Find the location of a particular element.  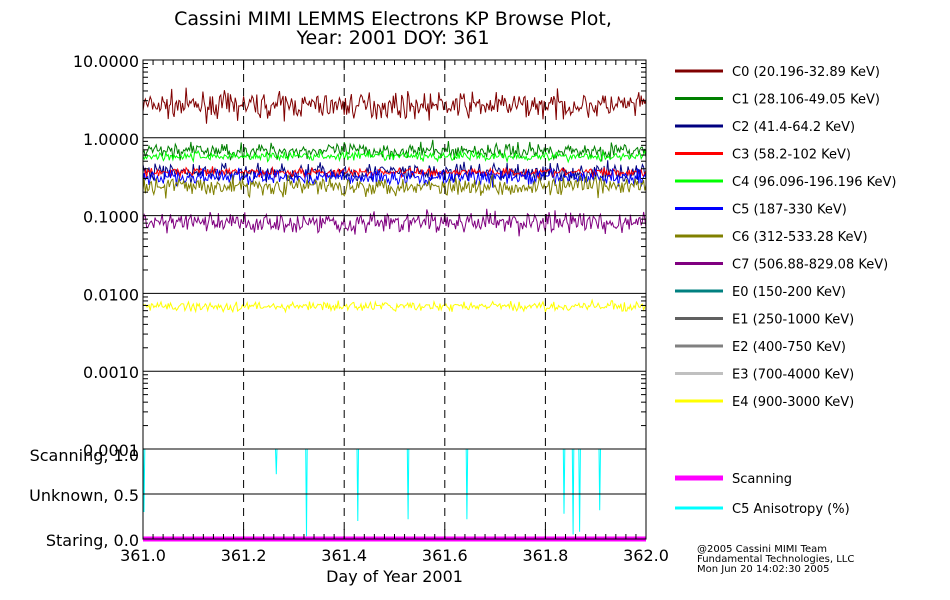

x-tick-label: 361.8 is located at coordinates (545, 555).